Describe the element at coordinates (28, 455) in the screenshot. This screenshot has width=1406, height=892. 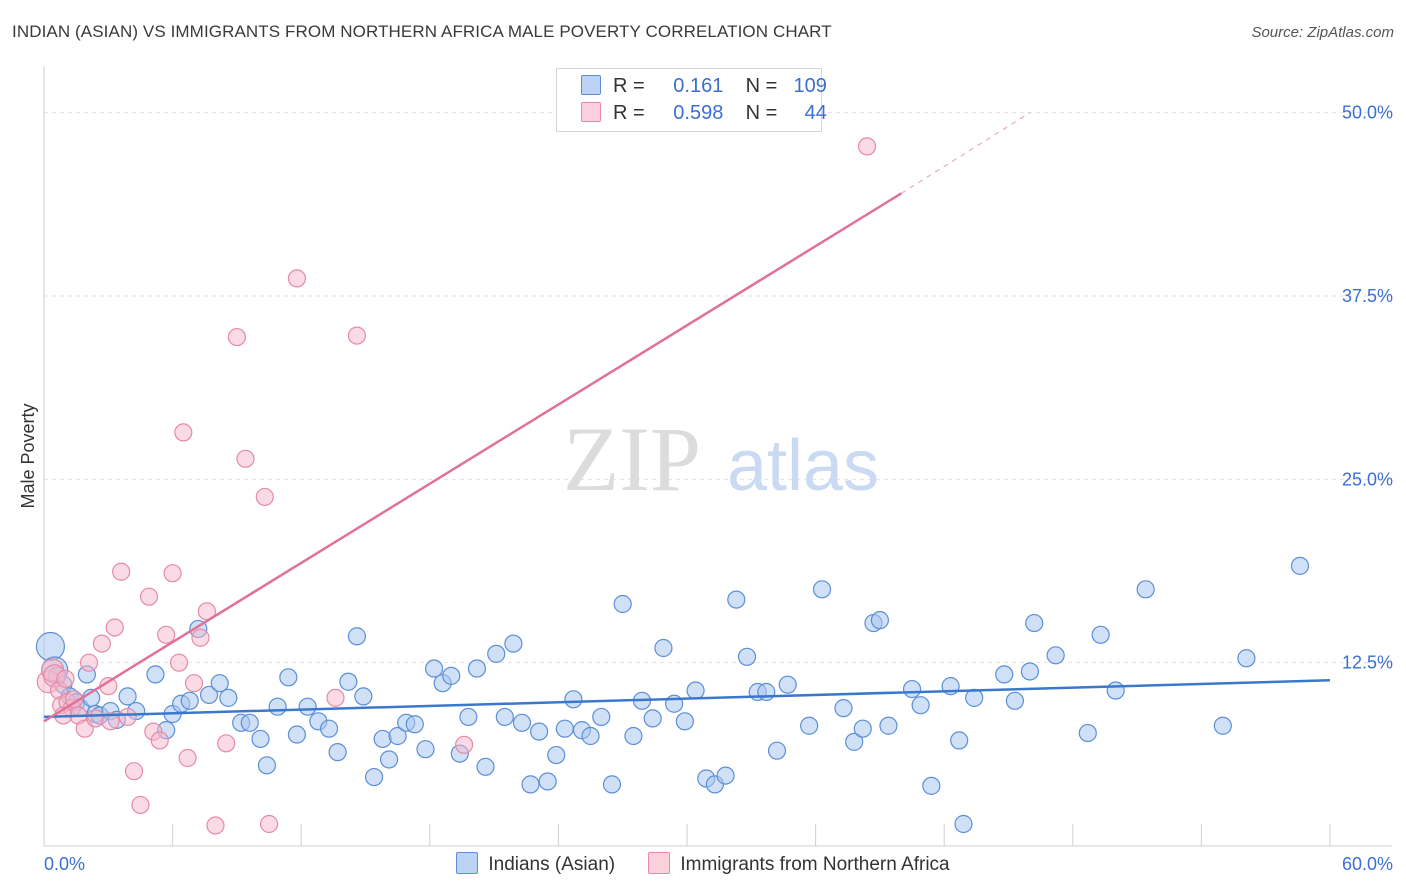
I see `y-axis-label: Male Poverty` at that location.